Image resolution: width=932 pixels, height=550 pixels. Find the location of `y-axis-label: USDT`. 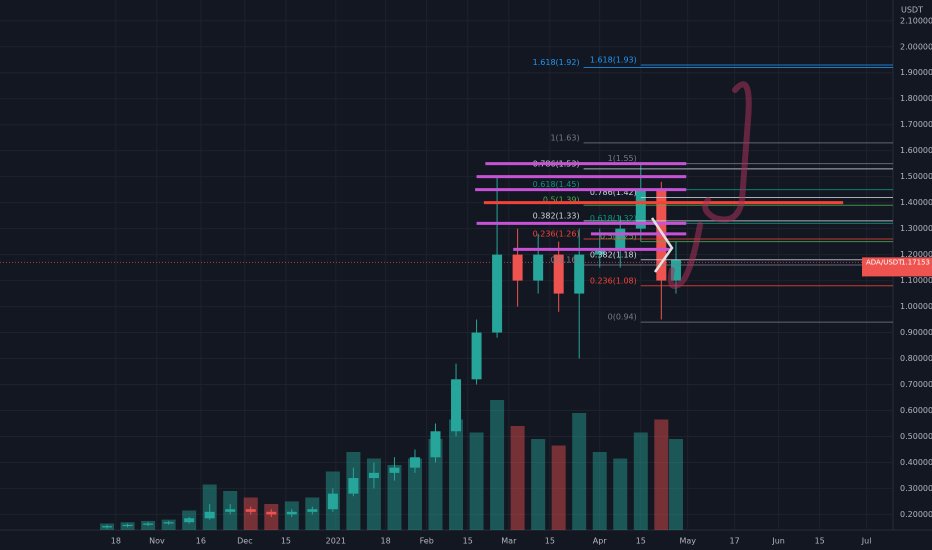

y-axis-label: USDT is located at coordinates (912, 10).